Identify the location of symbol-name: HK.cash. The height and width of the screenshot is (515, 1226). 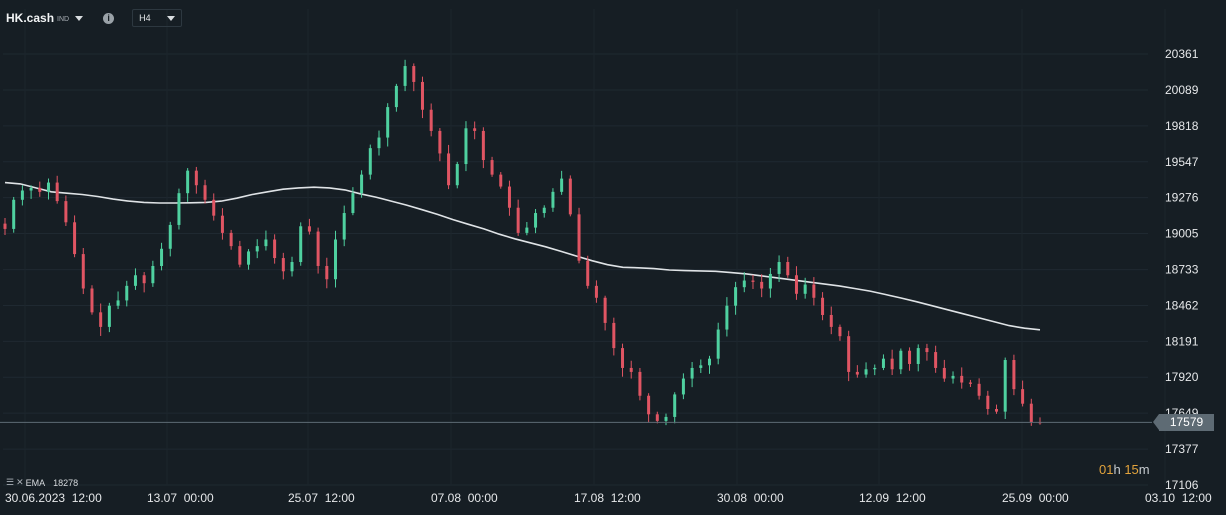
(30, 18).